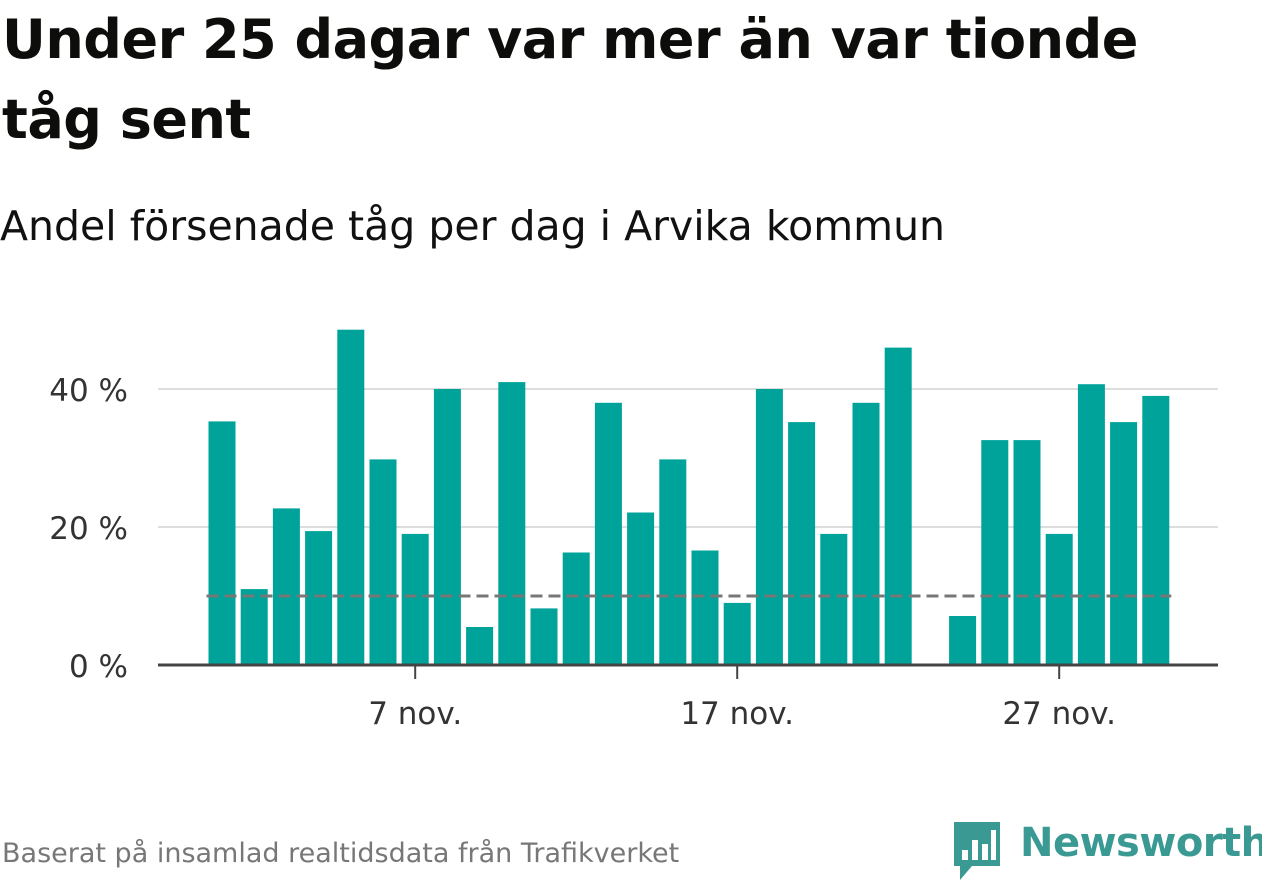 The width and height of the screenshot is (1262, 882). I want to click on x-tick-label: 17 nov., so click(737, 714).